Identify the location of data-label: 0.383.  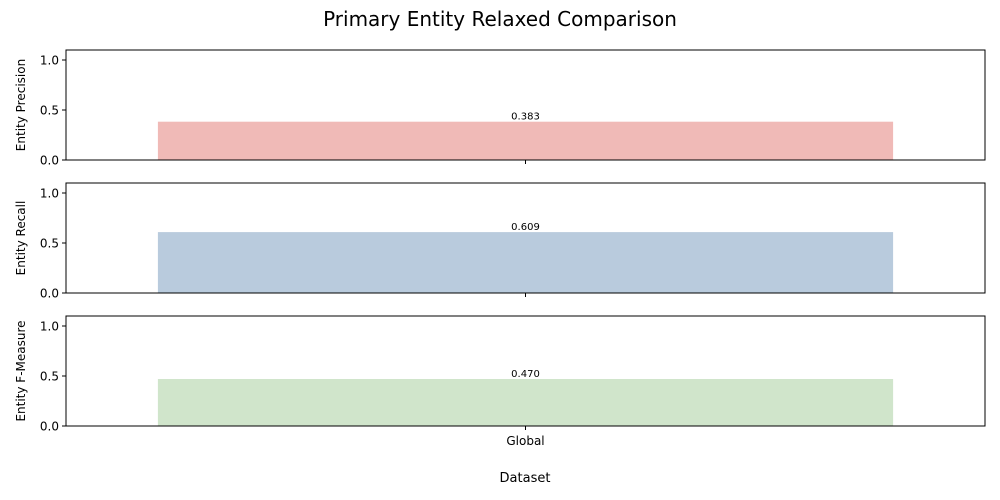
(525, 117).